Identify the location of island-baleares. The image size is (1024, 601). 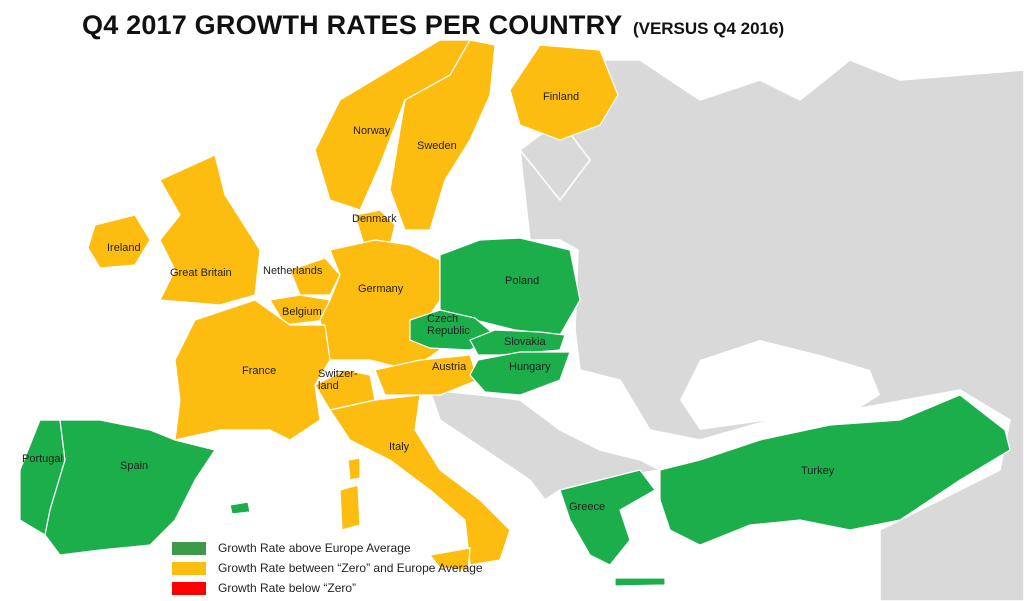
(240, 508).